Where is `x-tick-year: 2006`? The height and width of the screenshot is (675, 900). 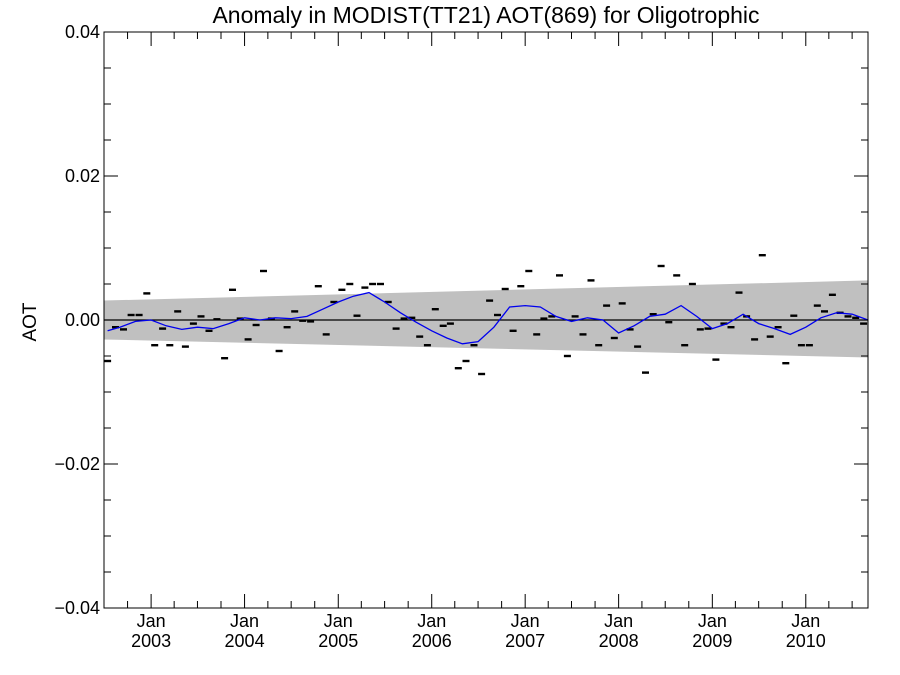 x-tick-year: 2006 is located at coordinates (432, 641).